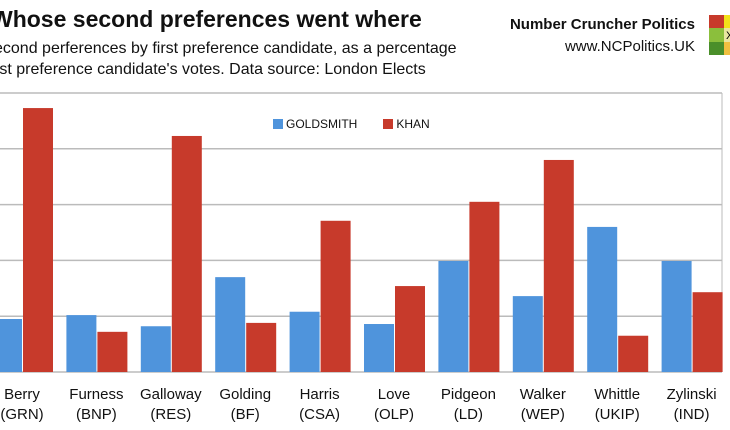 The width and height of the screenshot is (730, 430). I want to click on x-tick-label-line: (CSA), so click(320, 414).